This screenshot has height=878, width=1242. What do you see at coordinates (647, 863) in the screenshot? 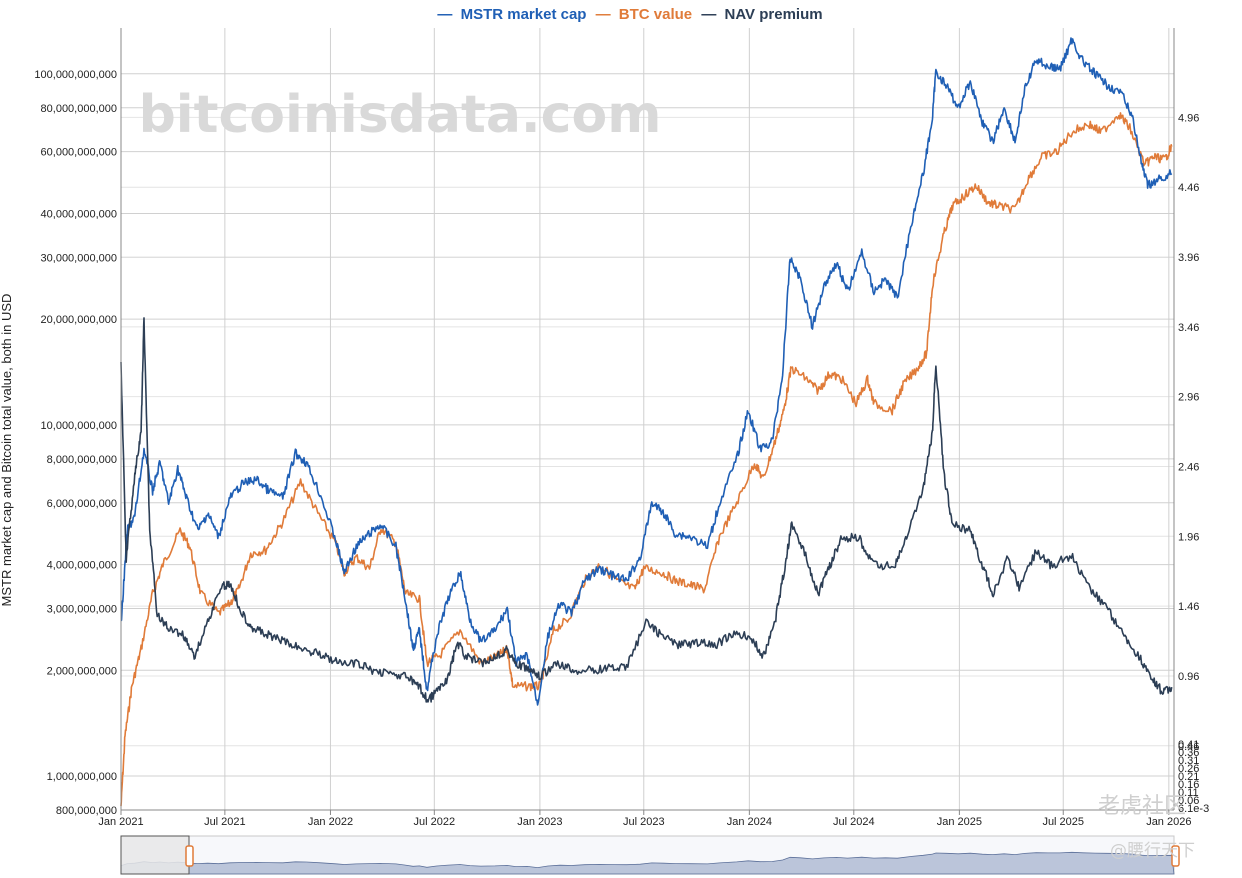
I see `navigator-series-area` at bounding box center [647, 863].